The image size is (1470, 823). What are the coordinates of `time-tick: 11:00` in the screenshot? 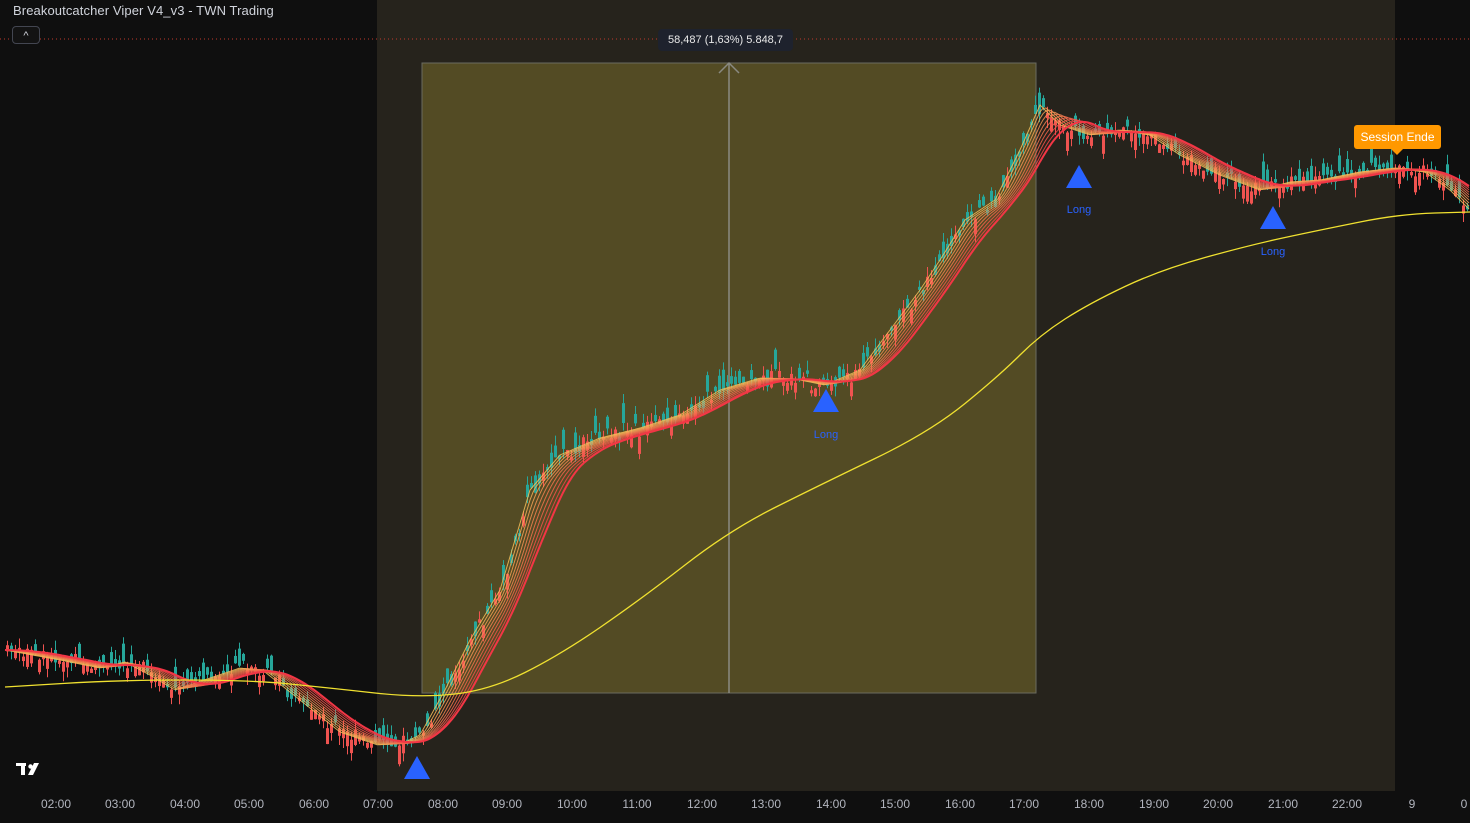 It's located at (637, 804).